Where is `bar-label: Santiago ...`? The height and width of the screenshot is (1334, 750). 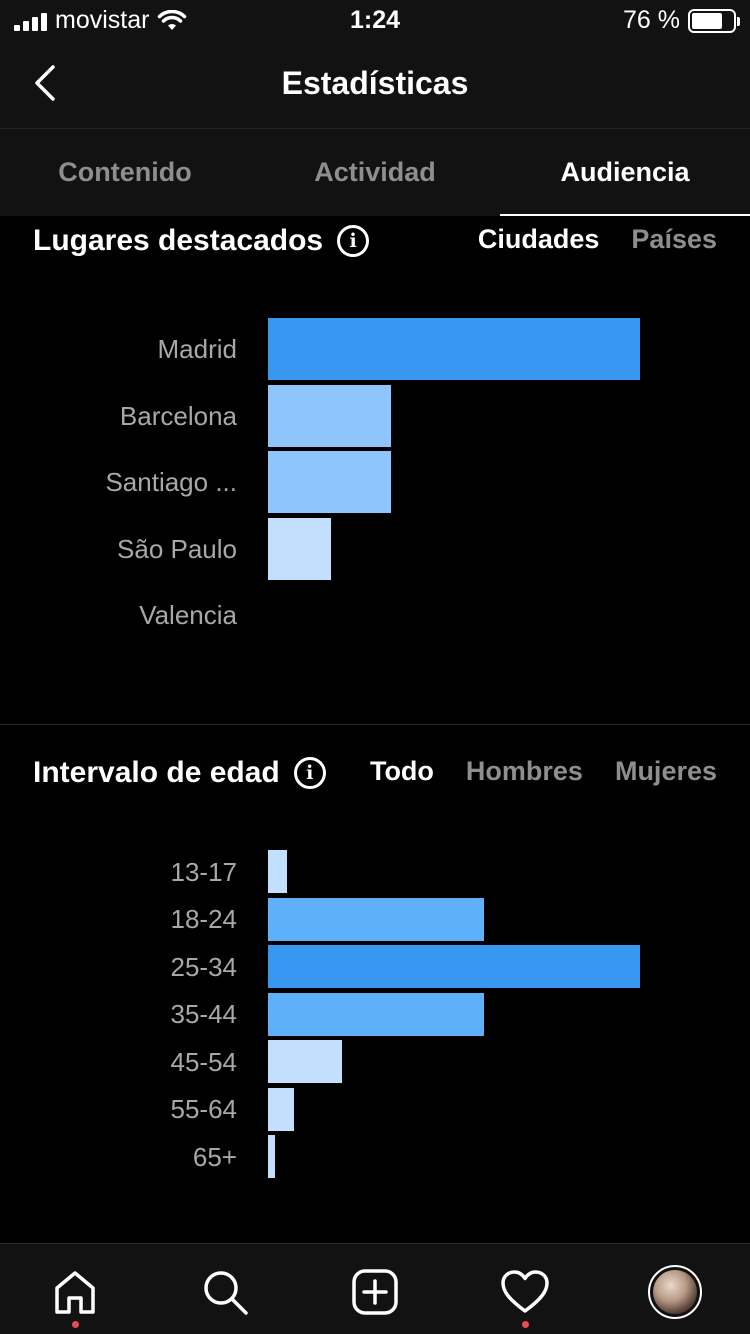
bar-label: Santiago ... is located at coordinates (171, 482).